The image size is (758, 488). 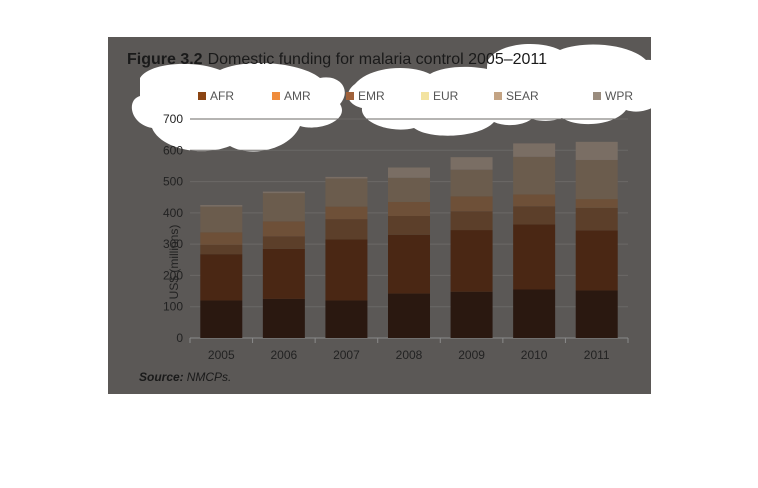 I want to click on bar-segment-afr-2005, so click(x=221, y=319).